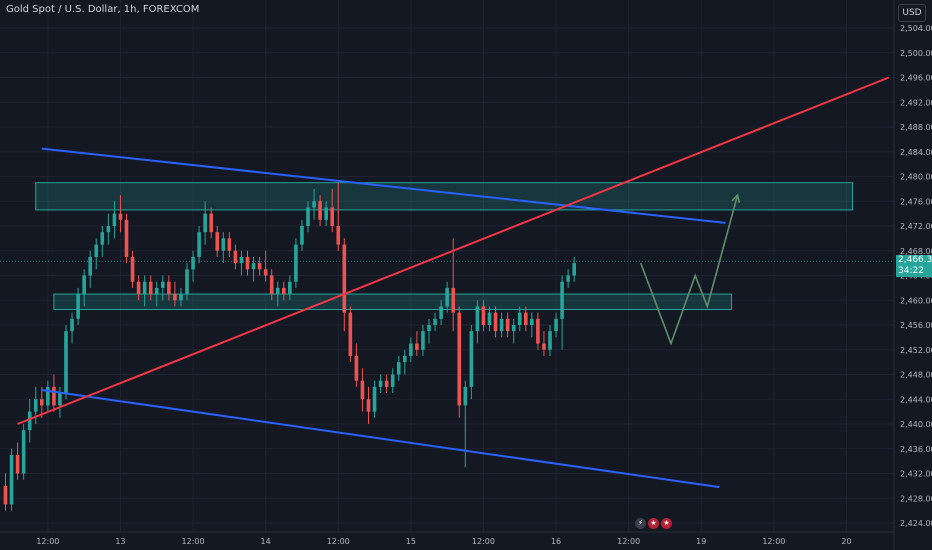 The height and width of the screenshot is (550, 932). I want to click on x-tick-label: 20, so click(846, 541).